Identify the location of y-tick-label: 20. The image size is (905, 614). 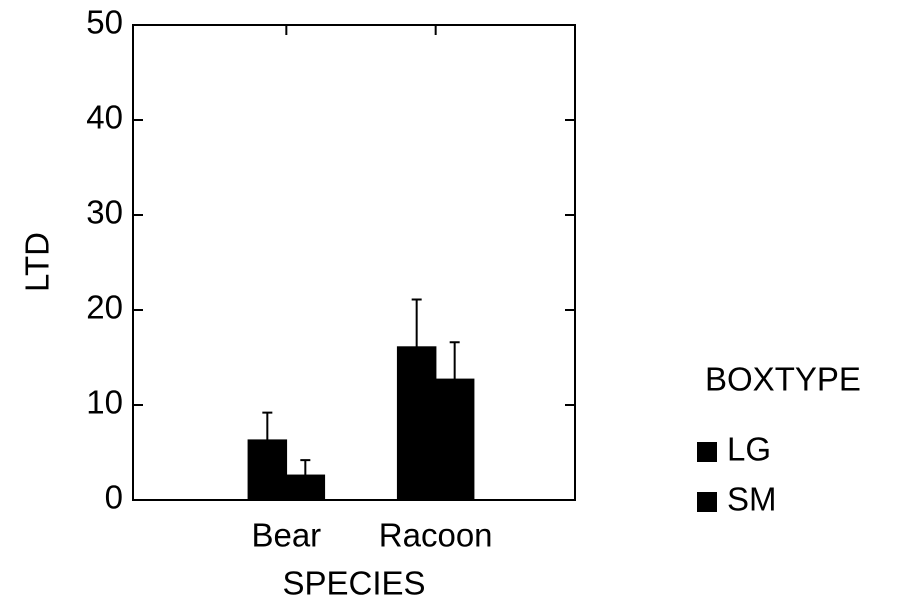
(104, 307).